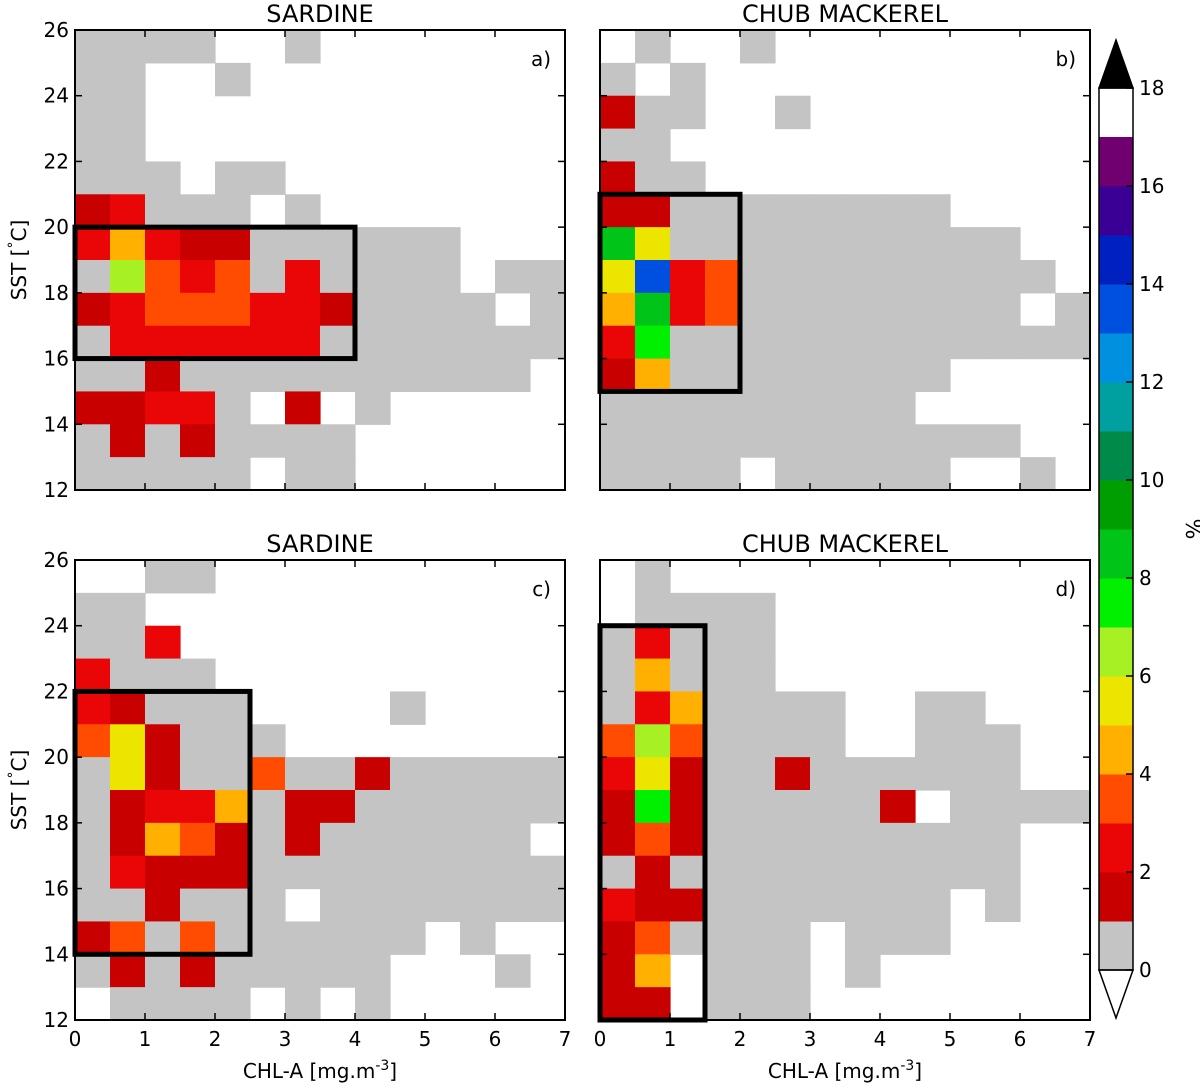 The image size is (1200, 1091). I want to click on colorbar-extend-bottom, so click(1116, 995).